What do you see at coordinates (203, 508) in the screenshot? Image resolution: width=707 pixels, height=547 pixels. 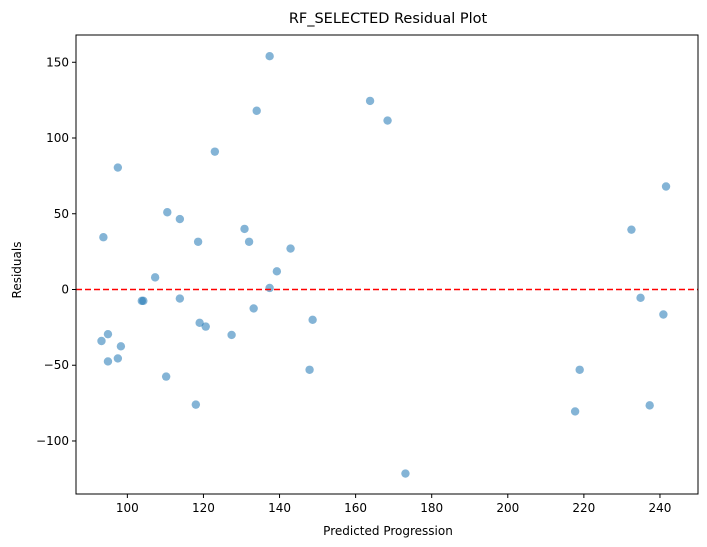 I see `x-tick-label-120: 120` at bounding box center [203, 508].